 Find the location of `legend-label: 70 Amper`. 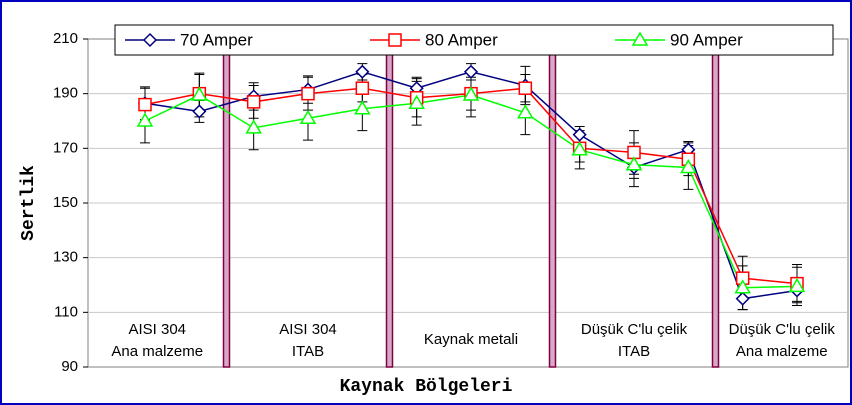

legend-label: 70 Amper is located at coordinates (216, 39).